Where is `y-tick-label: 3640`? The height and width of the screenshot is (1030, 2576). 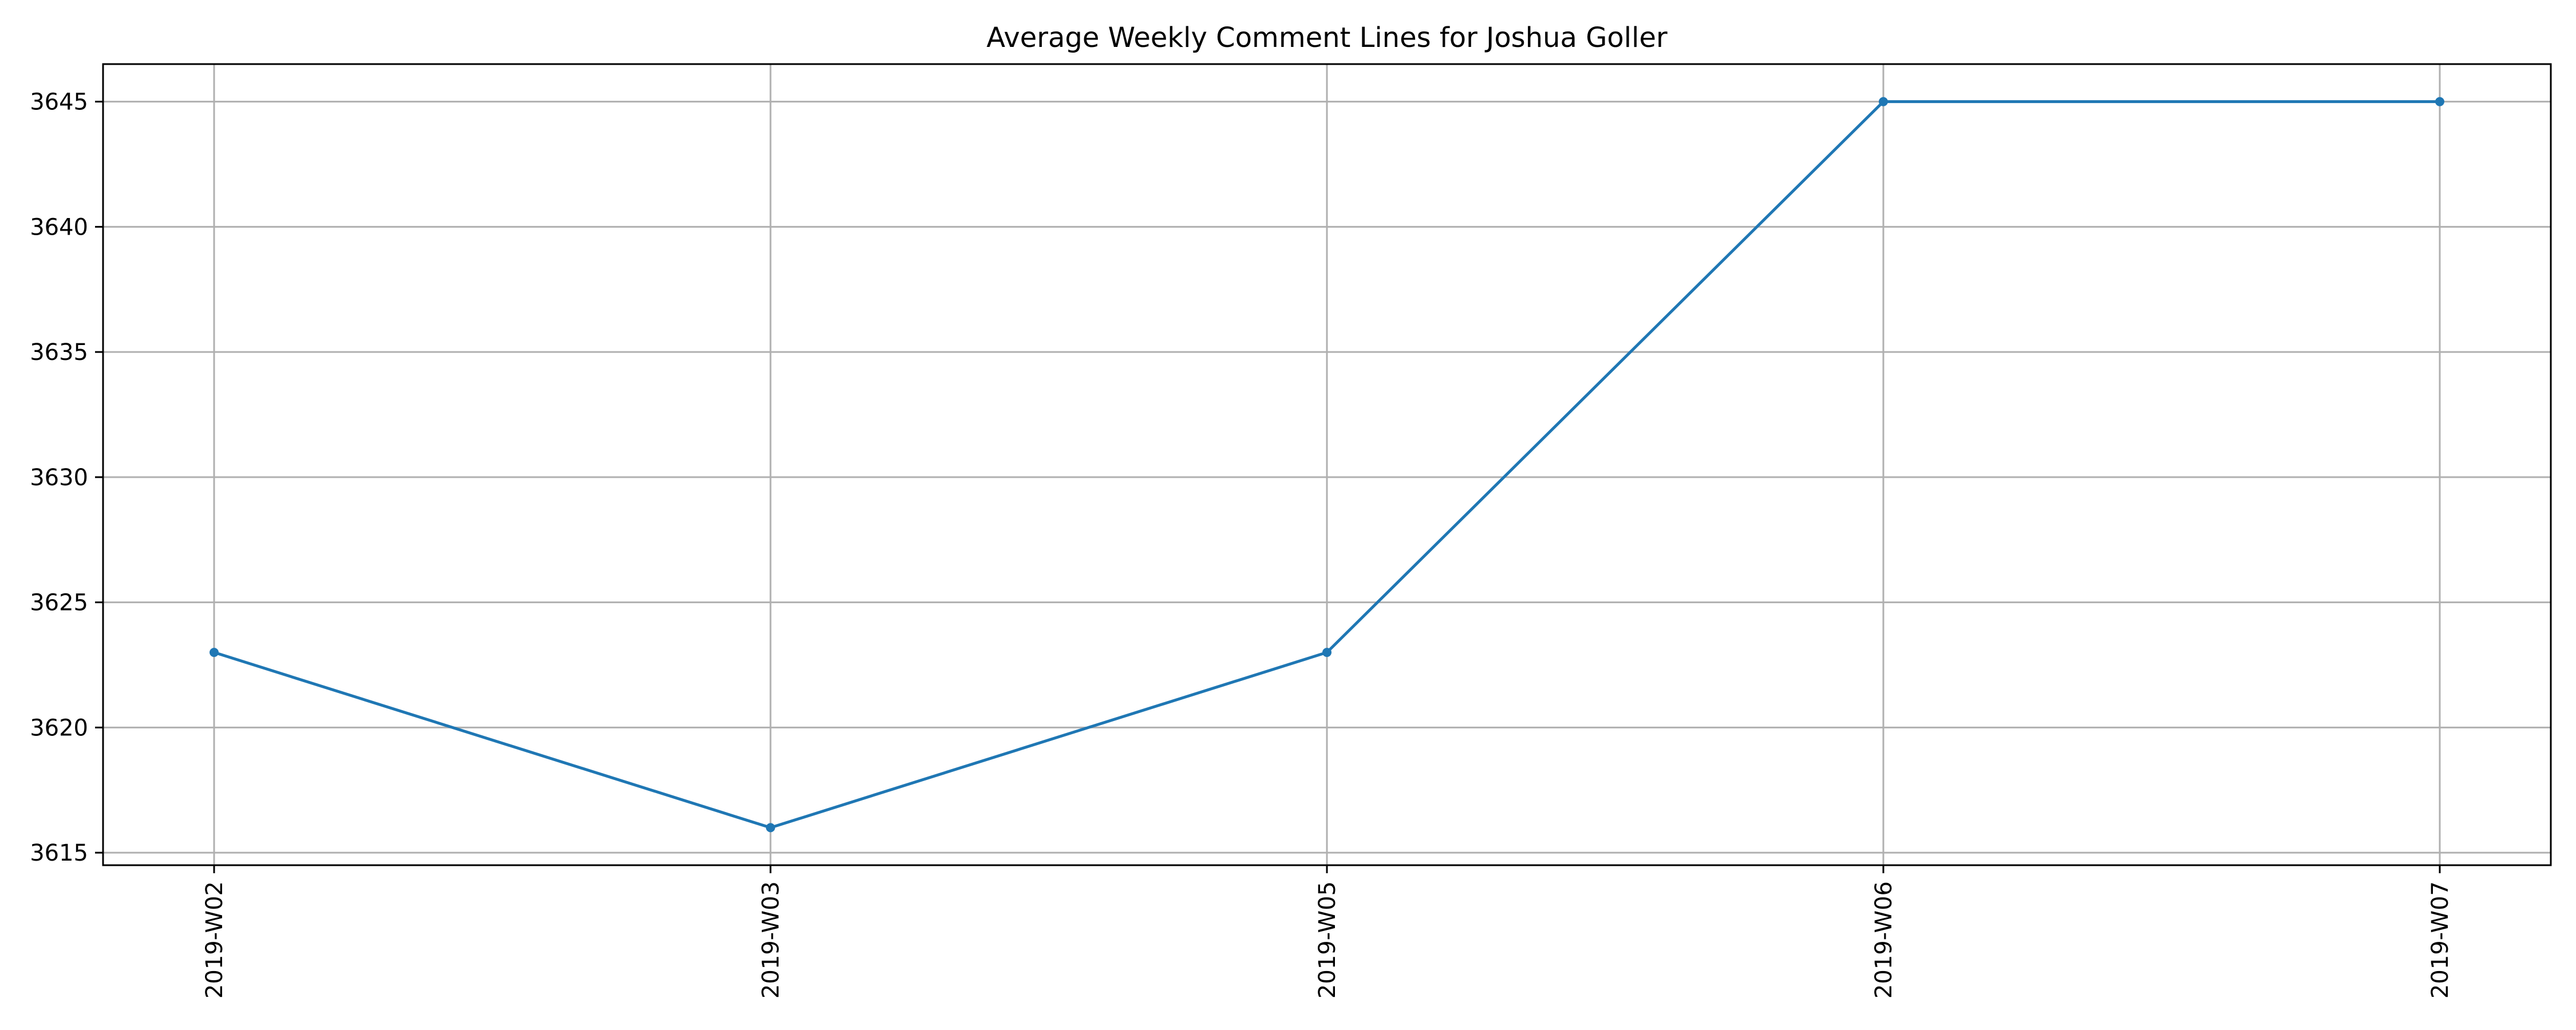
y-tick-label: 3640 is located at coordinates (59, 227).